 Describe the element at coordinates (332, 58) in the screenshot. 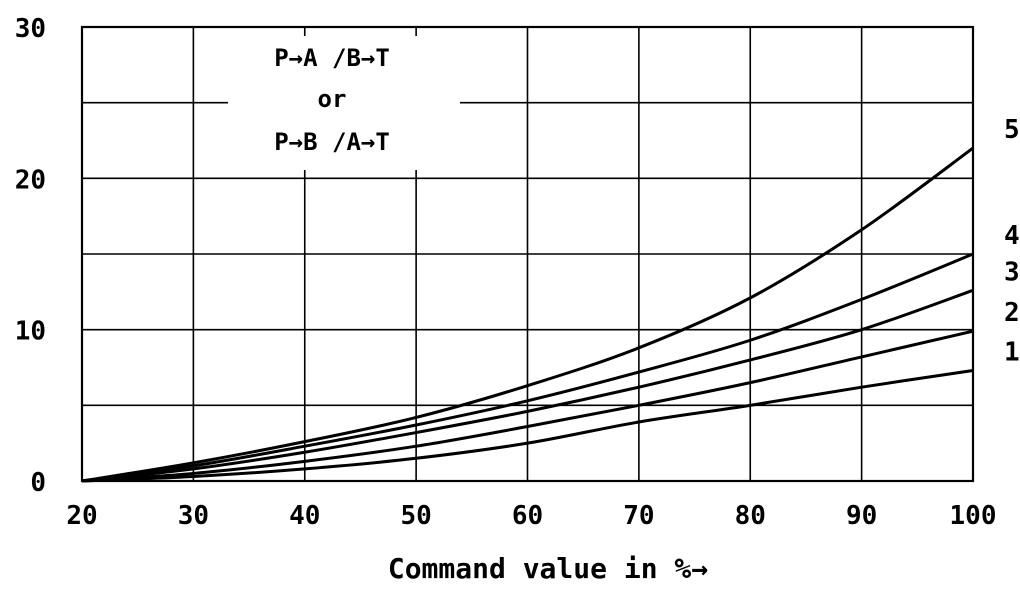

I see `annotation-line-1: P→A /B→T` at that location.